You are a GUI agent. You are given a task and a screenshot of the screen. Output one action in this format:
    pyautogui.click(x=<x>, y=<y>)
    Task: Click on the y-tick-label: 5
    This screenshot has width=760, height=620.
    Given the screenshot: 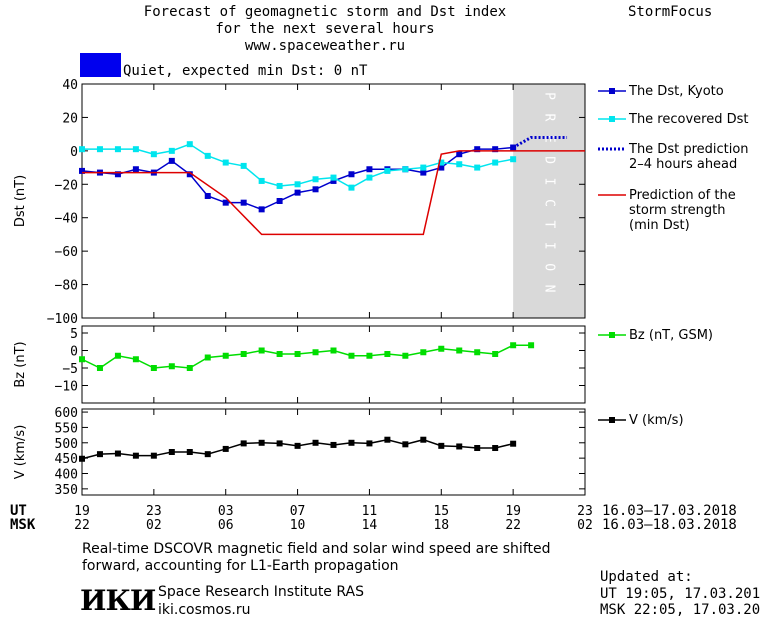 What is the action you would take?
    pyautogui.click(x=74, y=334)
    